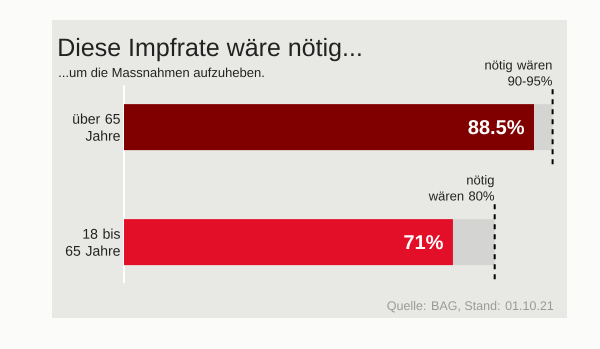 Image resolution: width=600 pixels, height=349 pixels. I want to click on ref-line-label: nötig wären 90-95%, so click(518, 73).